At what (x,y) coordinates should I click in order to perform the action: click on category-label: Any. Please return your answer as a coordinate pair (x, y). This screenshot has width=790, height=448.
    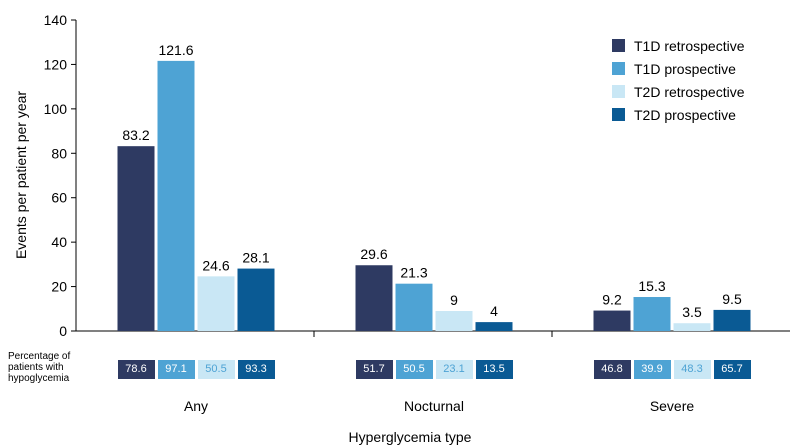
    Looking at the image, I should click on (196, 406).